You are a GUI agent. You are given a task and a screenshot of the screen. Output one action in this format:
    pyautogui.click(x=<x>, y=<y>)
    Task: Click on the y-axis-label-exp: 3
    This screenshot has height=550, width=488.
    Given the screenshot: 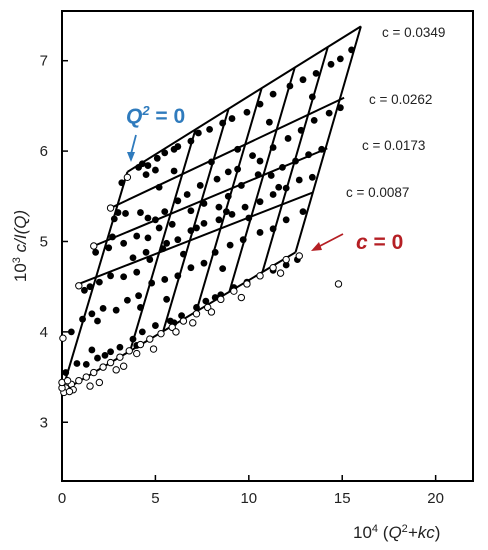 What is the action you would take?
    pyautogui.click(x=17, y=260)
    